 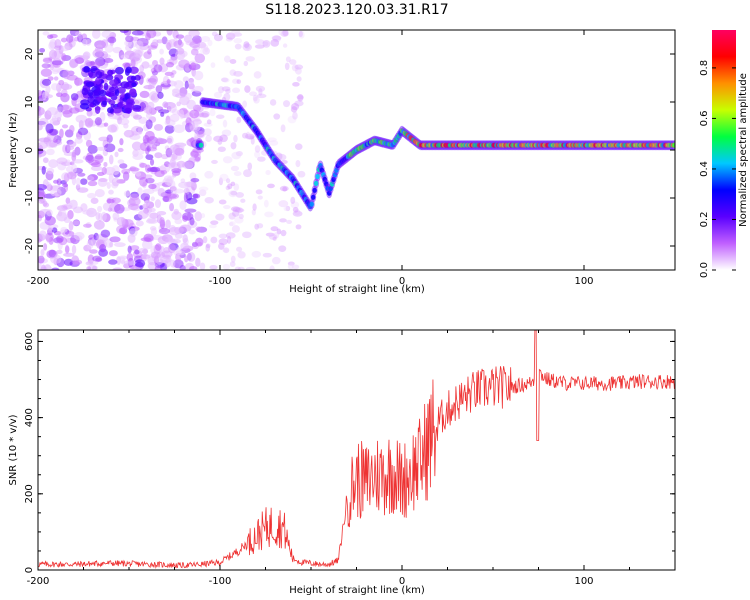 What do you see at coordinates (29, 102) in the screenshot?
I see `y-tick-label: 10` at bounding box center [29, 102].